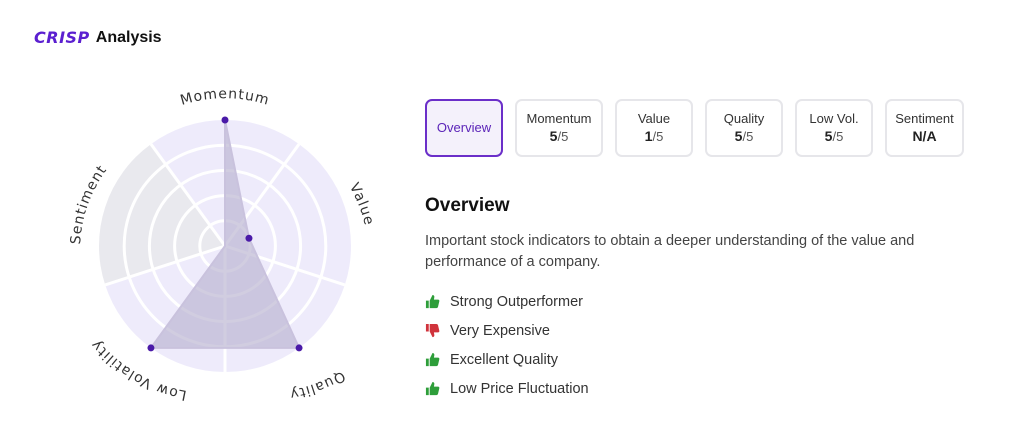  What do you see at coordinates (299, 348) in the screenshot?
I see `data-point-quality` at bounding box center [299, 348].